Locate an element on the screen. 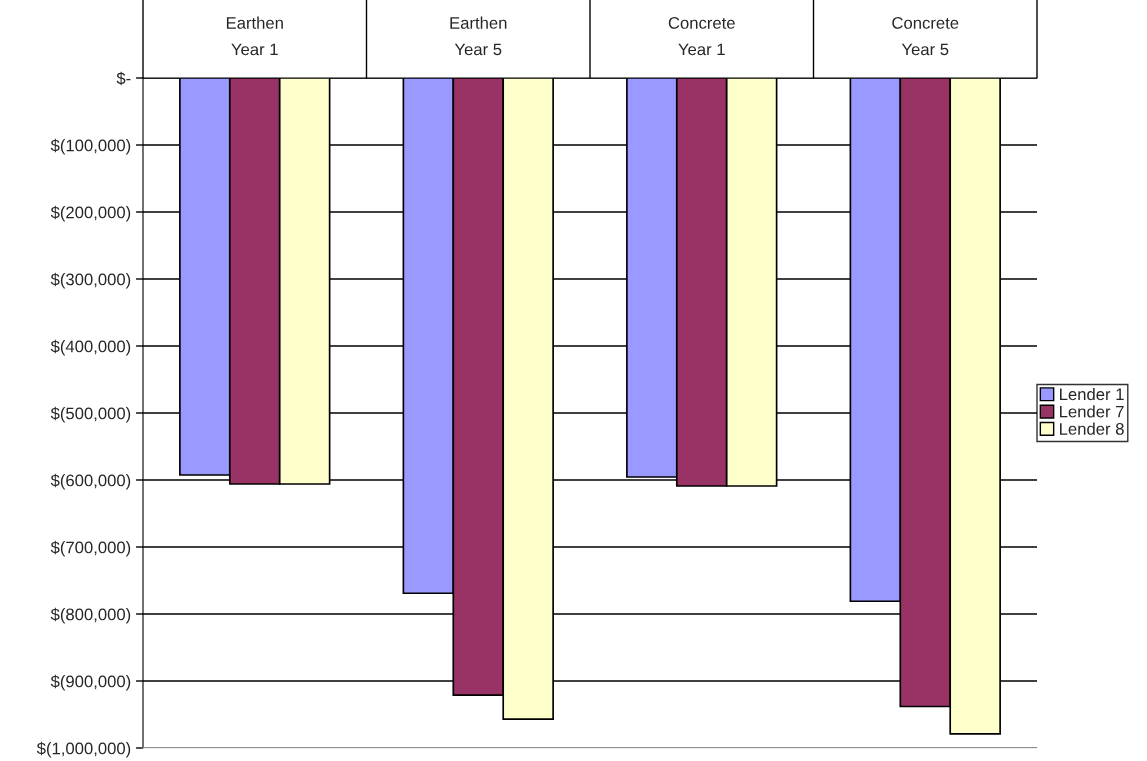 This screenshot has width=1147, height=761. y-tick-label: $(200,000) is located at coordinates (90, 213).